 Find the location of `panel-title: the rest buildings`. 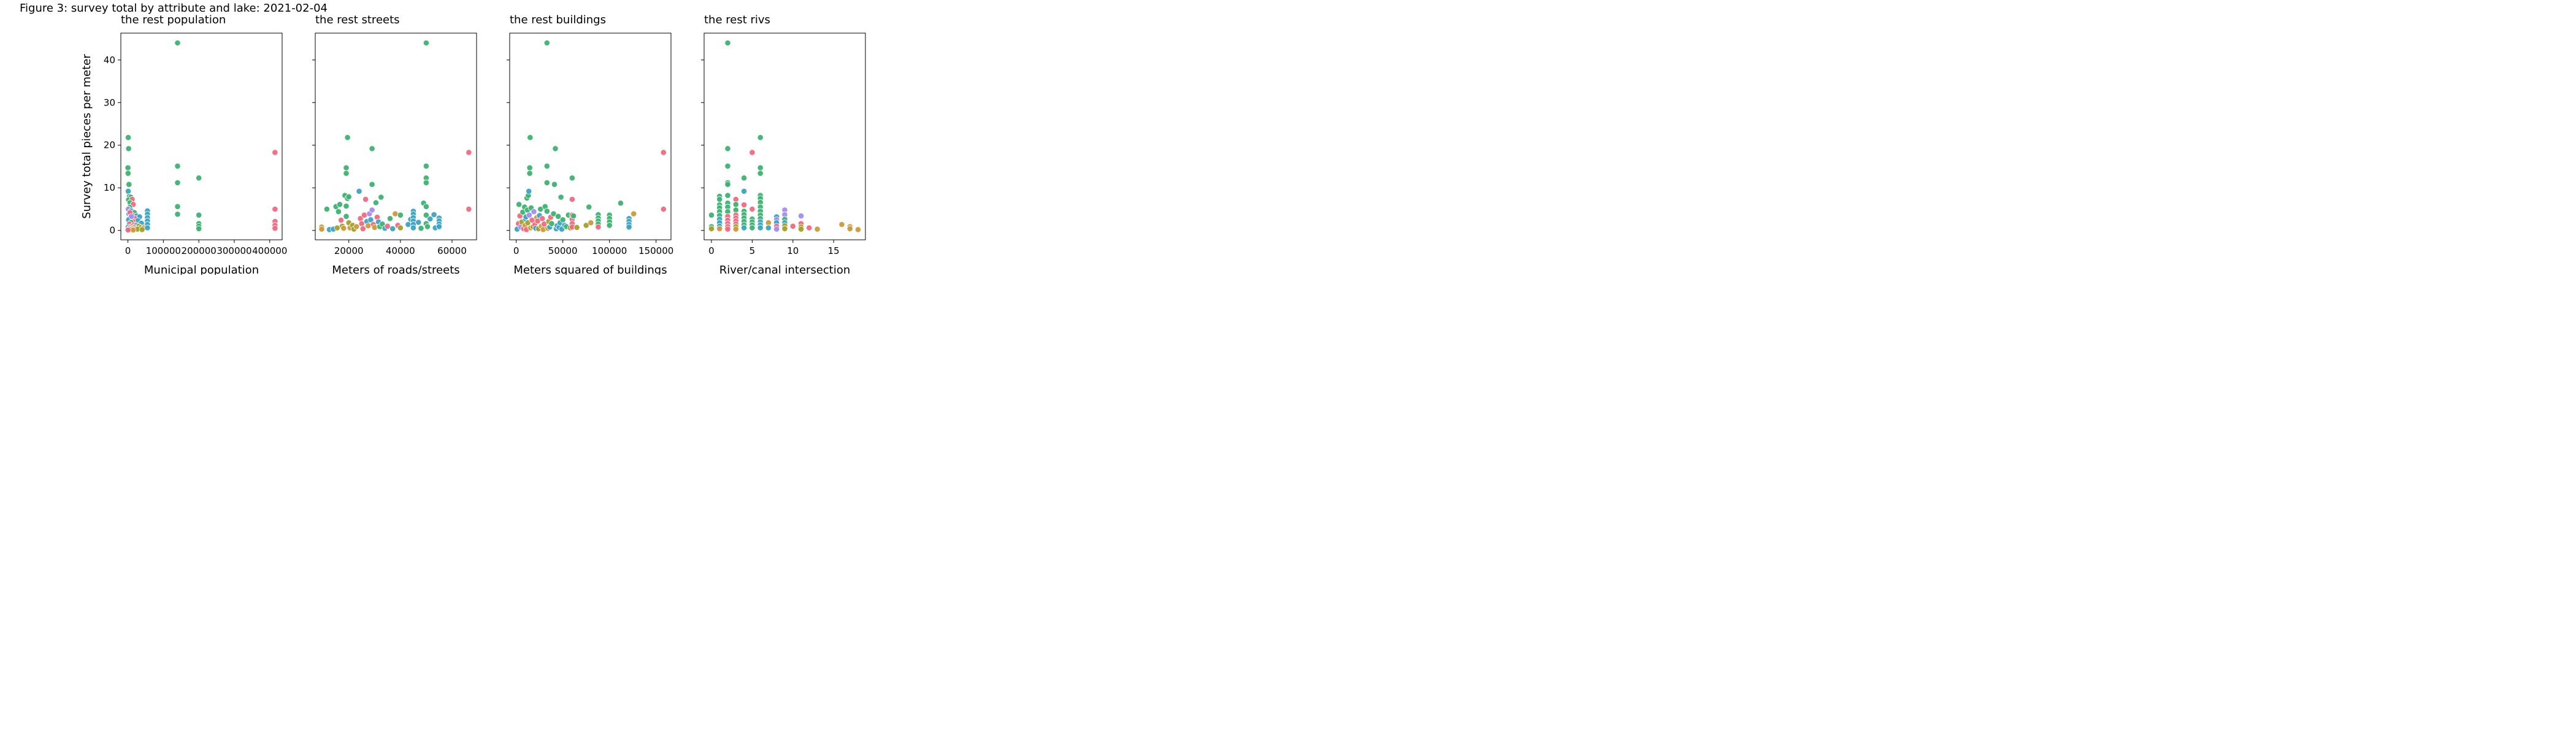

panel-title: the rest buildings is located at coordinates (558, 19).